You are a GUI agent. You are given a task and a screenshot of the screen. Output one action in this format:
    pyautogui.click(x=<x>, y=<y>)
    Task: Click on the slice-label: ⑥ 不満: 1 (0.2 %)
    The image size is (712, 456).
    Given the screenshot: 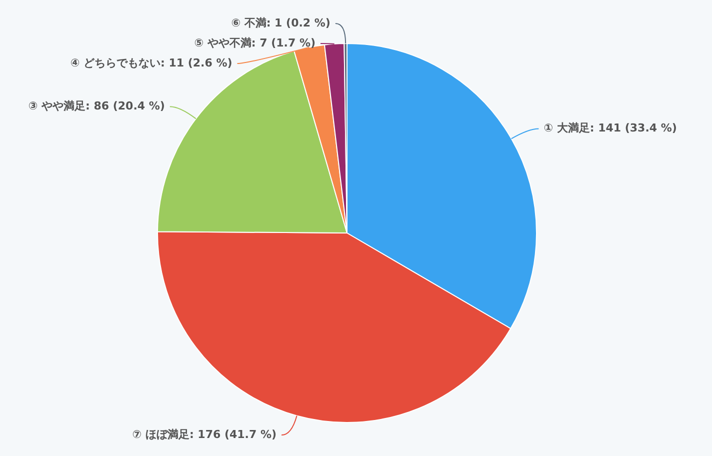 What is the action you would take?
    pyautogui.click(x=280, y=23)
    